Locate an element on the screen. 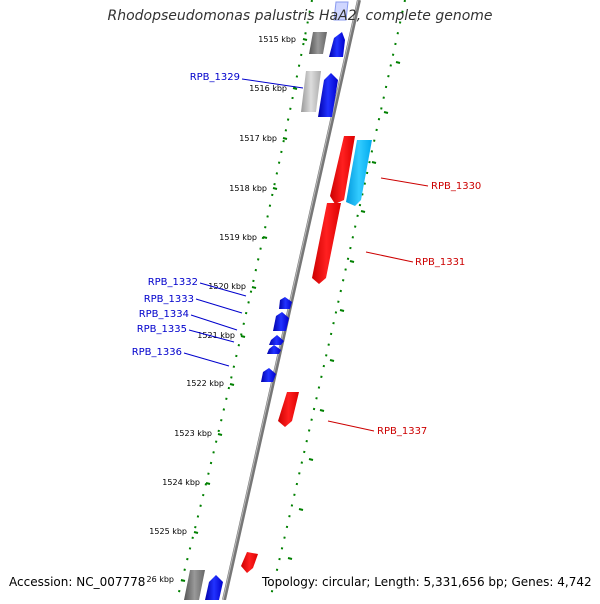 This screenshot has width=600, height=604. tick-label: 1521 kbp is located at coordinates (216, 335).